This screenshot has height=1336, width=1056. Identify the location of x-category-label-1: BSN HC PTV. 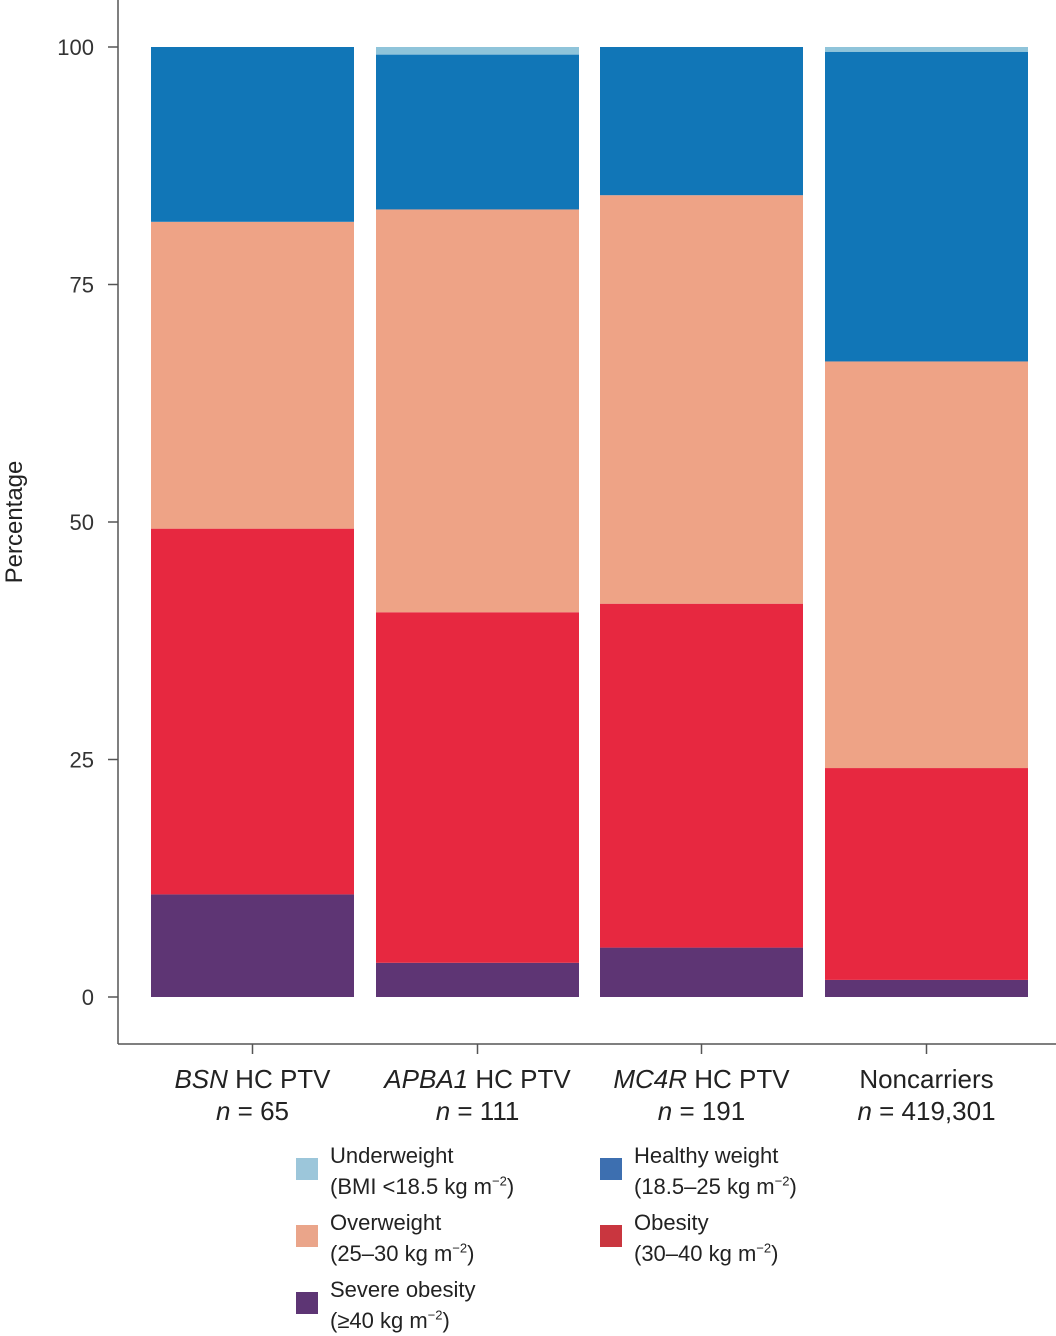
(252, 1079).